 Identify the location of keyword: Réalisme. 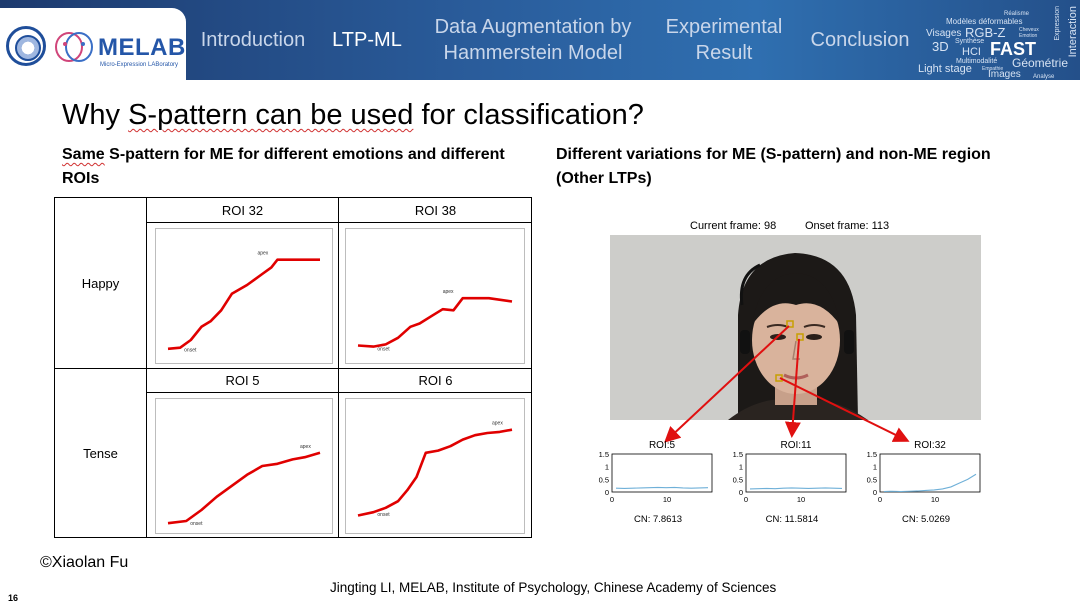
(1017, 14).